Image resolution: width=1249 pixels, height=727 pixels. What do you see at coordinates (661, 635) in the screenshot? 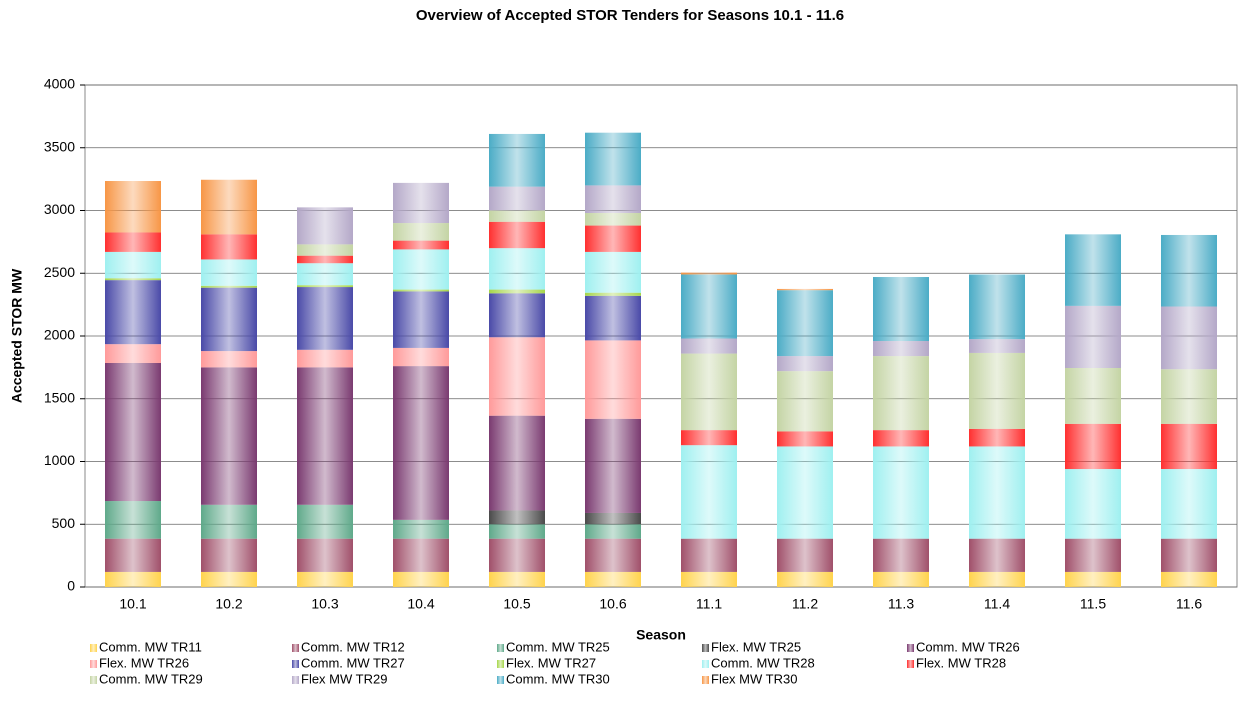
I see `x-axis-label: Season` at bounding box center [661, 635].